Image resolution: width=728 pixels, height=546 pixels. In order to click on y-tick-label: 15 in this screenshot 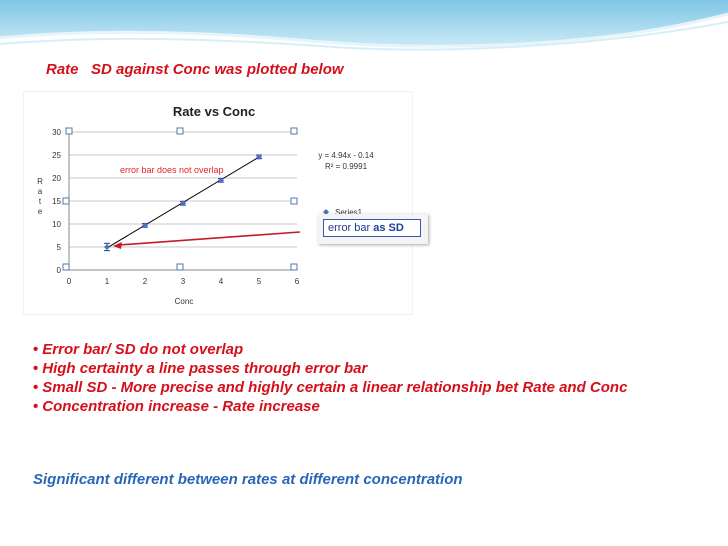, I will do `click(56, 201)`.